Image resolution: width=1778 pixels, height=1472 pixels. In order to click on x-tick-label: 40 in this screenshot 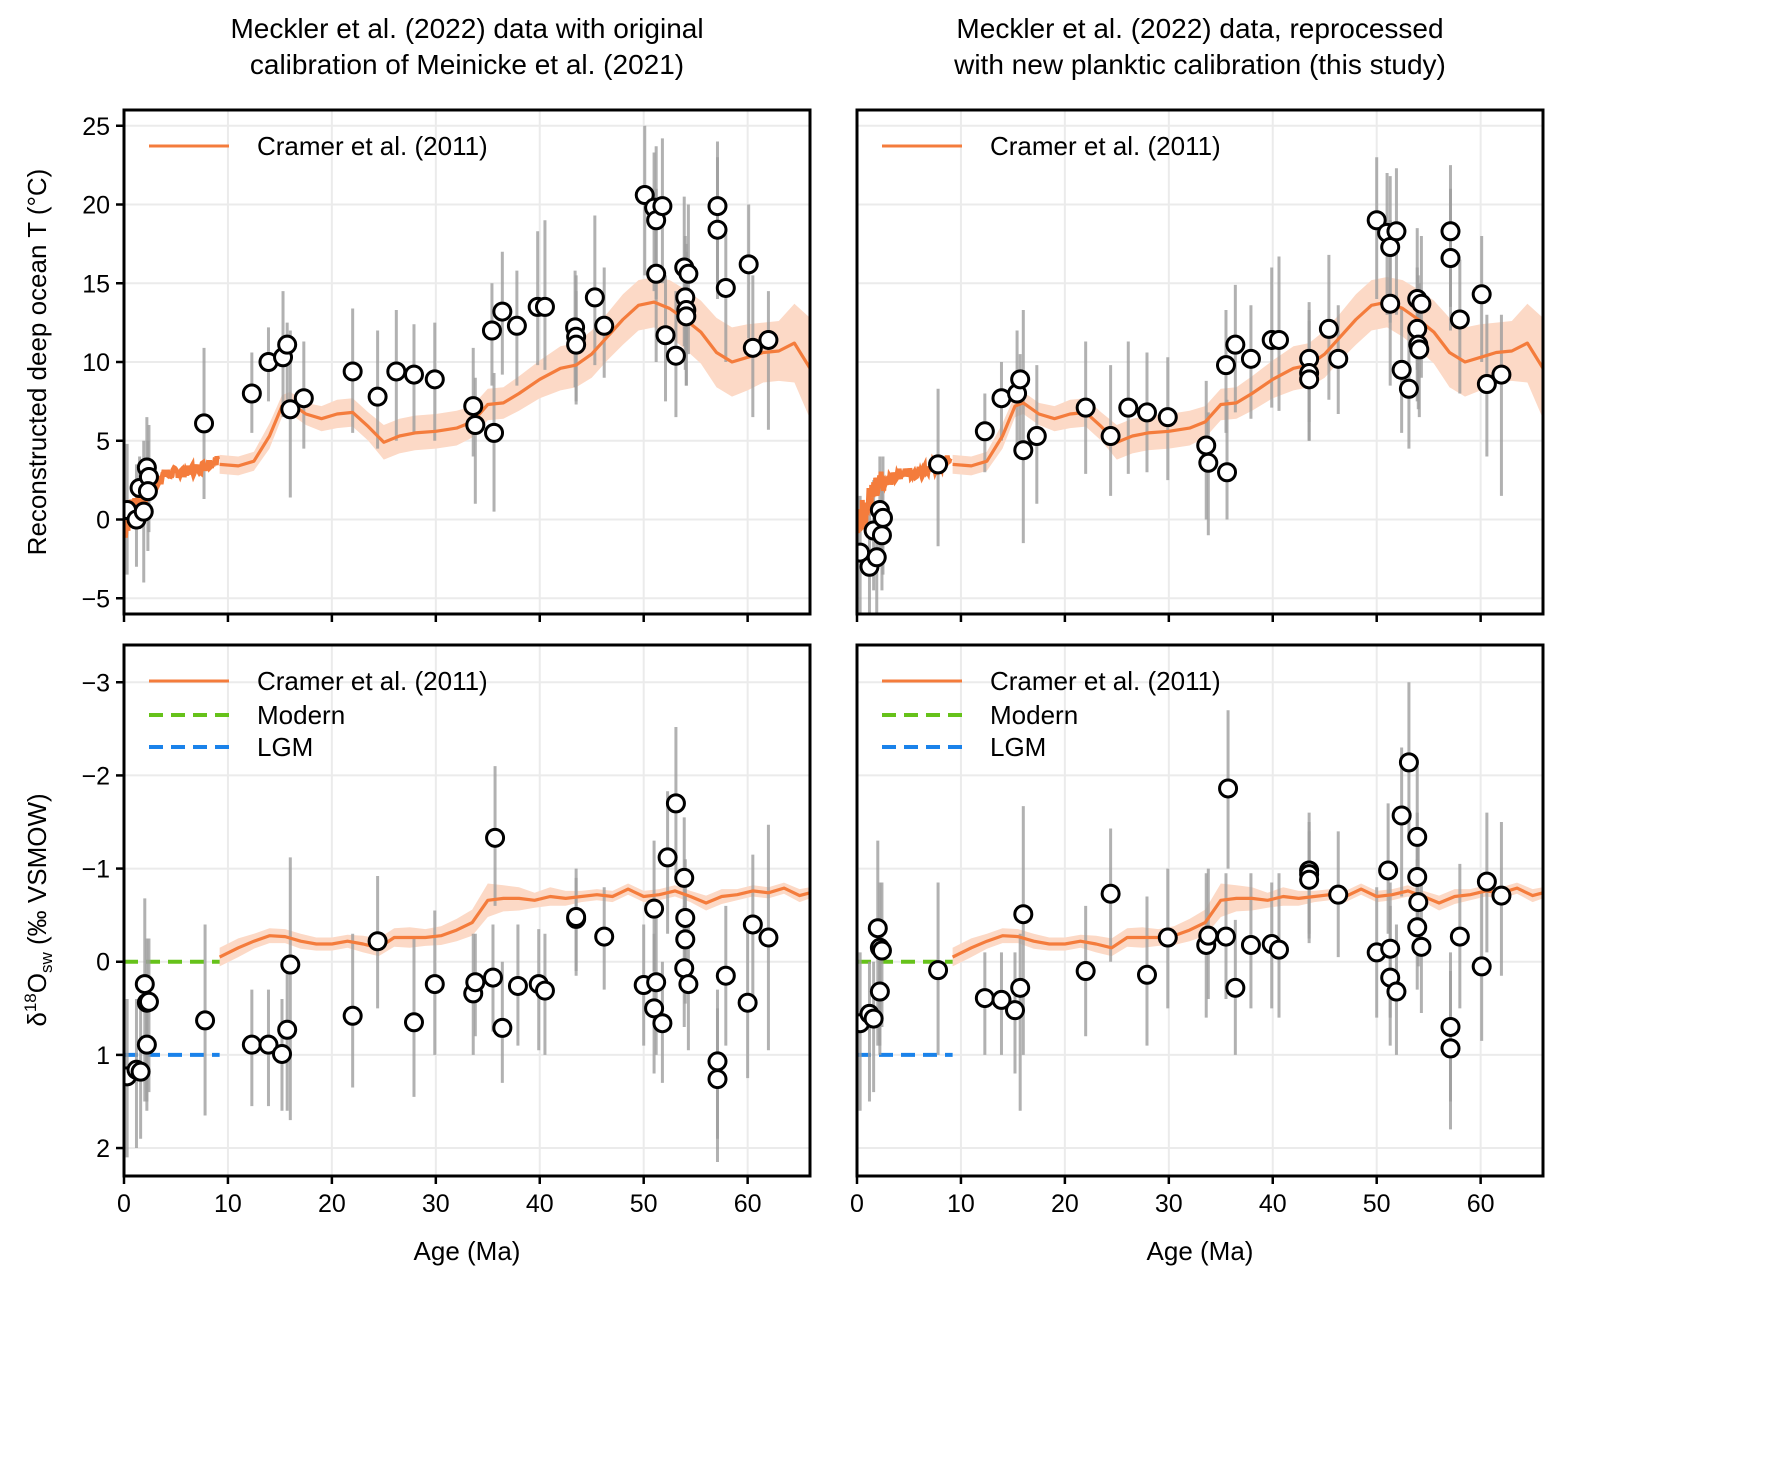, I will do `click(540, 1204)`.